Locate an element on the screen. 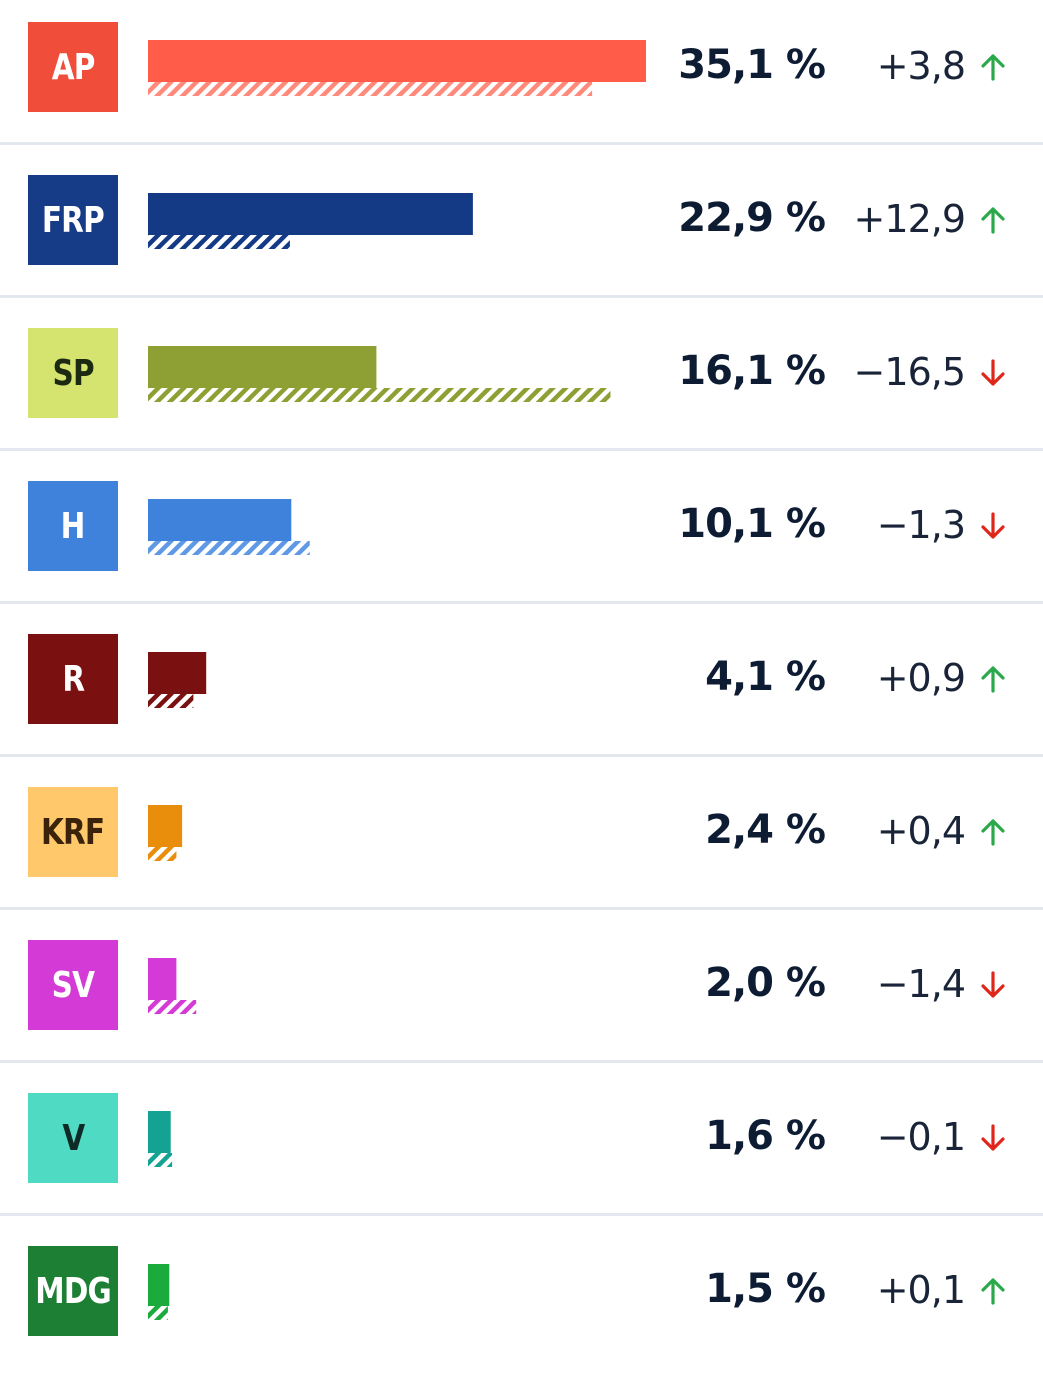 This screenshot has width=1043, height=1377. party-badge: MDG is located at coordinates (73, 1291).